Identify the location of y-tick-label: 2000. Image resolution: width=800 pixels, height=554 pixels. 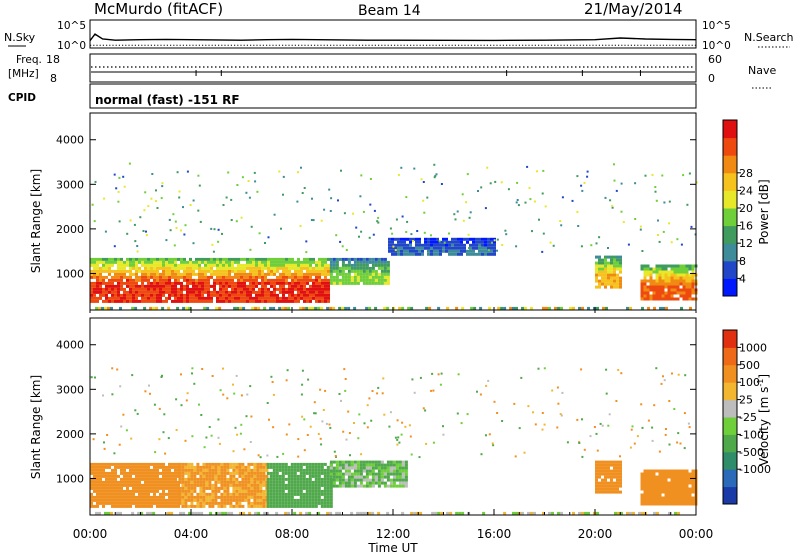
(70, 434).